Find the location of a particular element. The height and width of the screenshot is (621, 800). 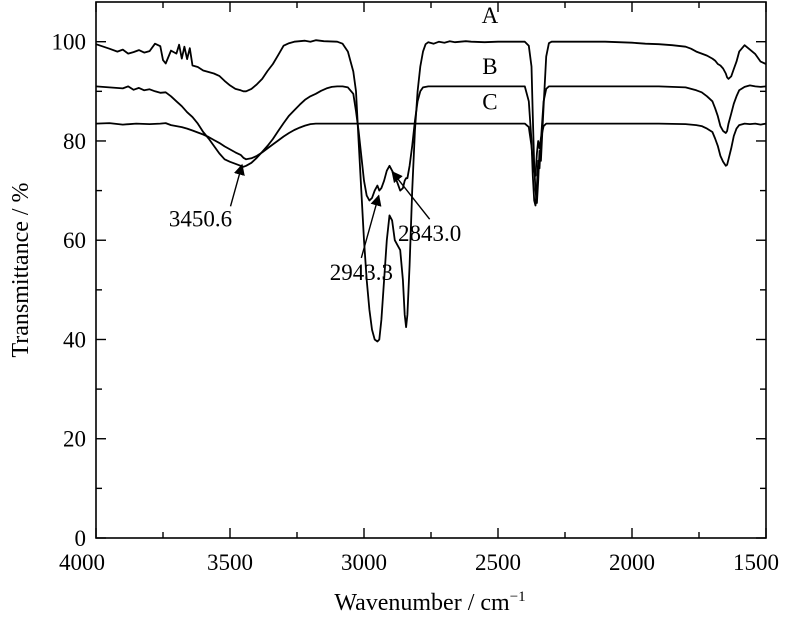

x-axis-title-main: Wavenumber / cm is located at coordinates (422, 603).